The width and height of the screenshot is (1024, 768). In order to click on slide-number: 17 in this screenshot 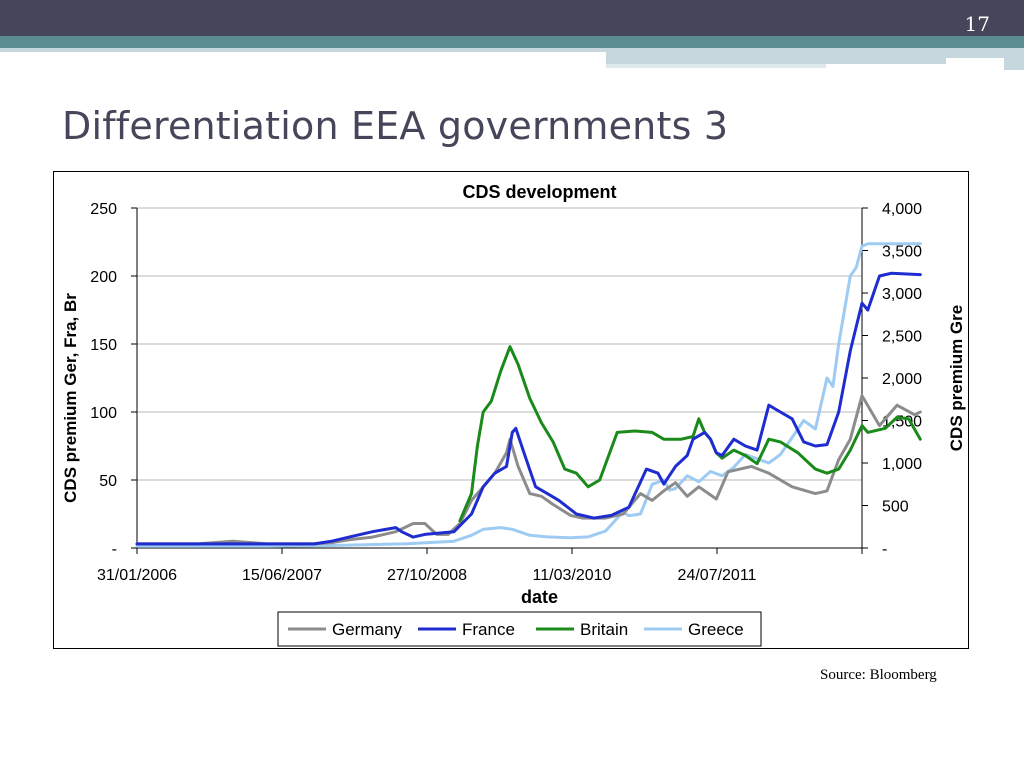, I will do `click(977, 24)`.